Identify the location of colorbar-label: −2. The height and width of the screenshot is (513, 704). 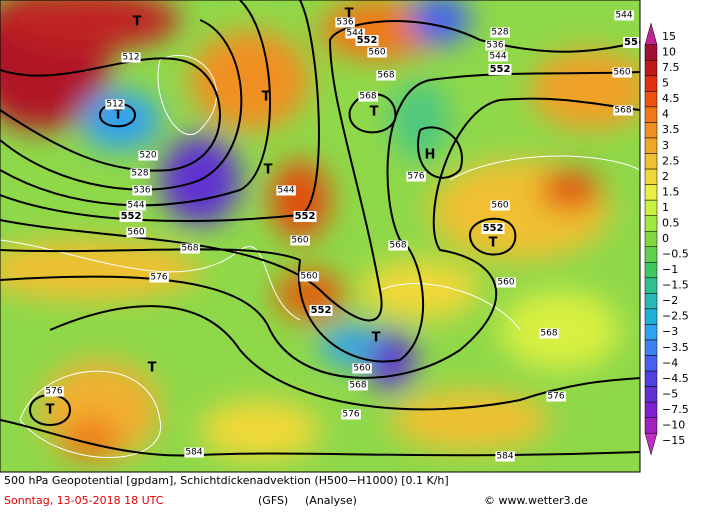
(670, 300).